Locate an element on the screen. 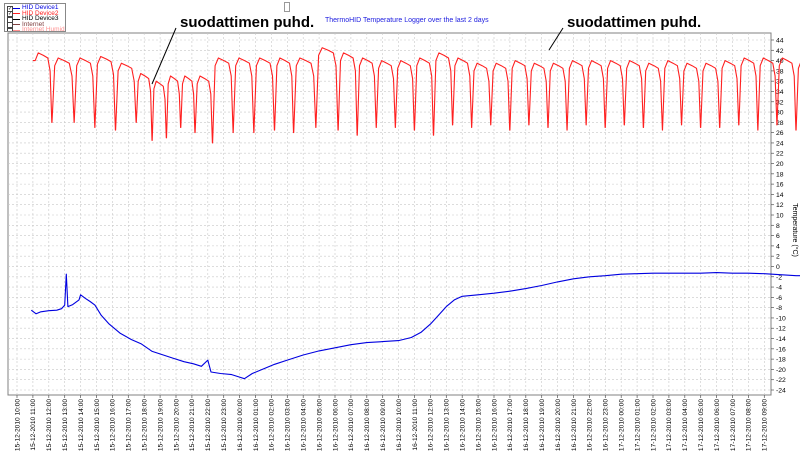 The image size is (800, 455). y-tick-label: 8 is located at coordinates (778, 226).